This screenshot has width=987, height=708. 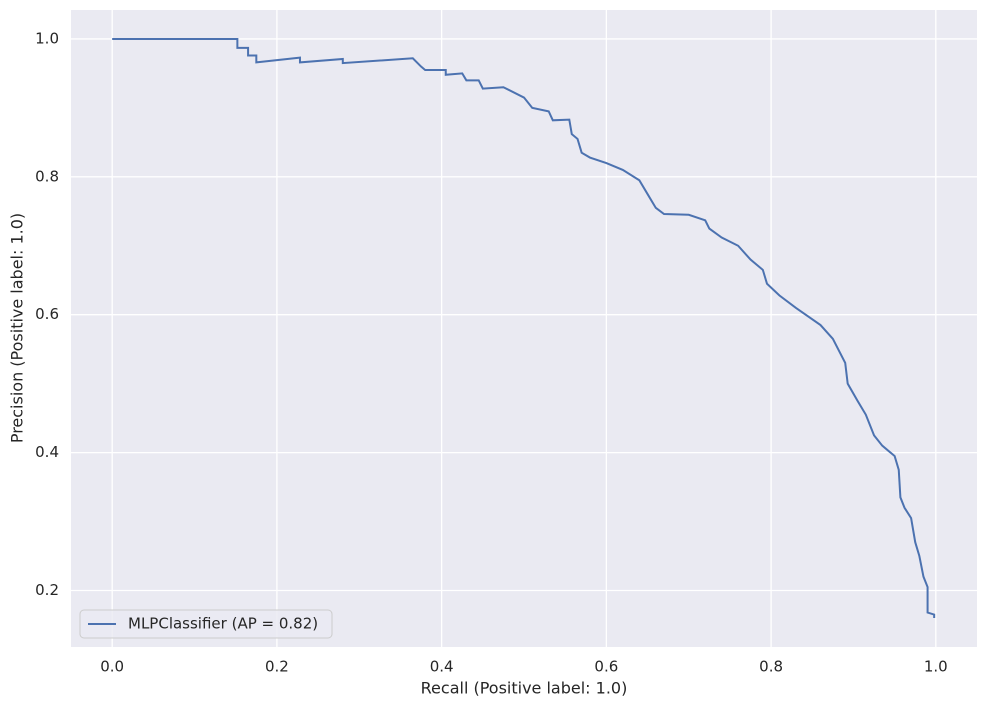 I want to click on x-axis-label: Recall (Positive label: 1.0), so click(x=524, y=688).